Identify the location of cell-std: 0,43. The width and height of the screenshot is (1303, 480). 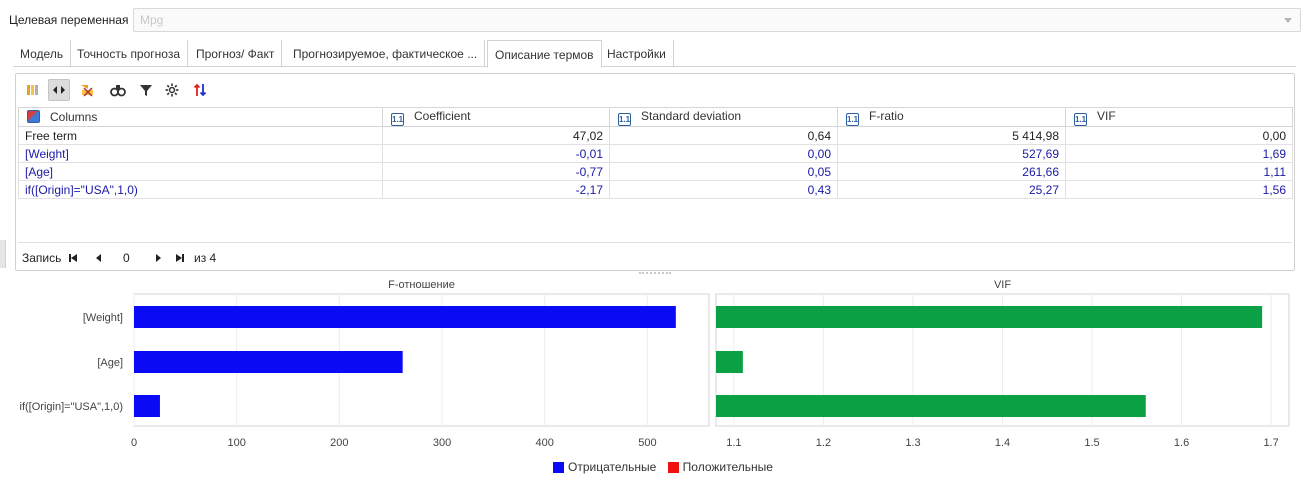
(723, 189).